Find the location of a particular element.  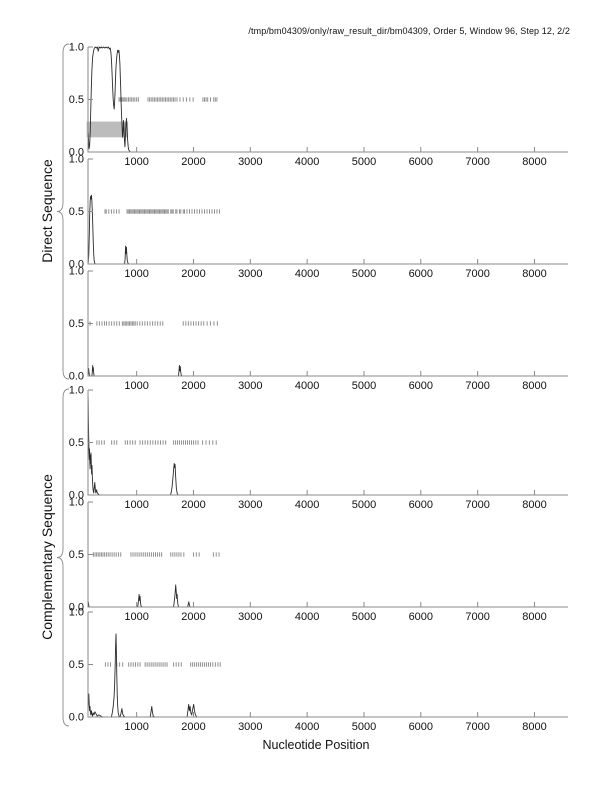

x-axis-label: Nucleotide Position is located at coordinates (316, 745).